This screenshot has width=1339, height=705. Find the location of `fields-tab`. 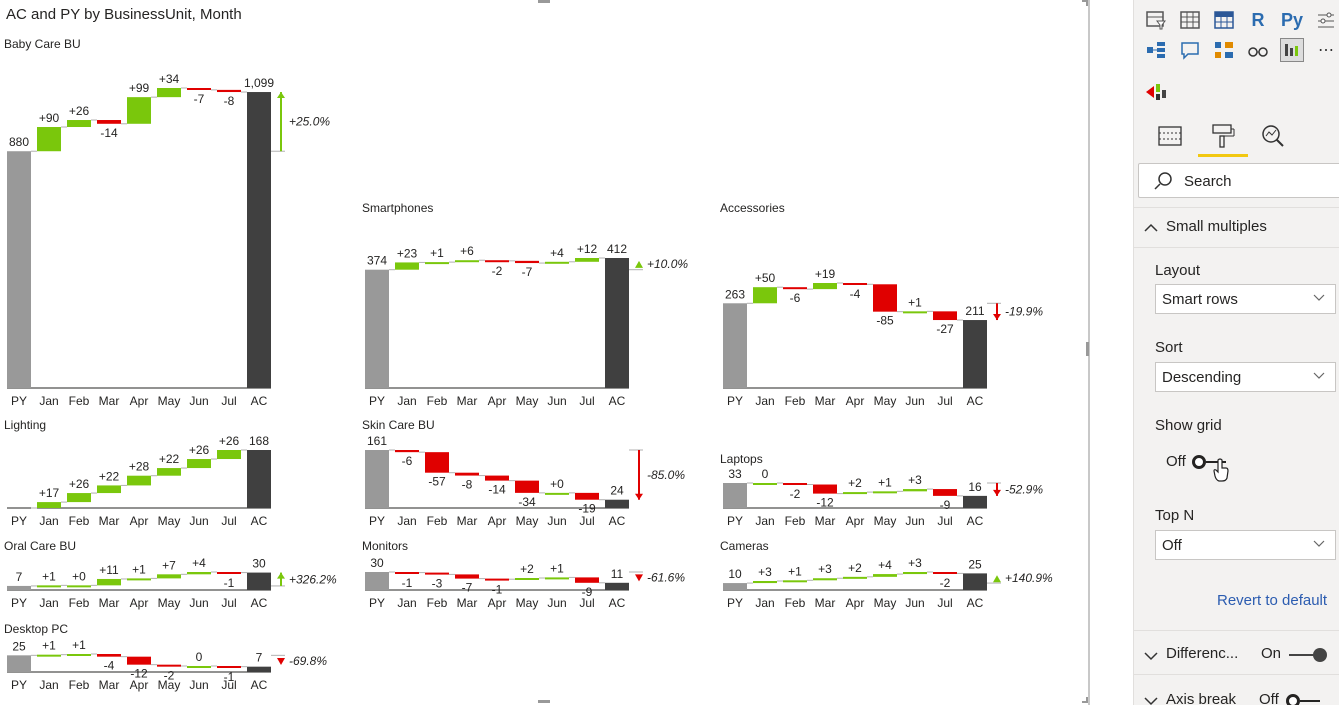

fields-tab is located at coordinates (1171, 136).